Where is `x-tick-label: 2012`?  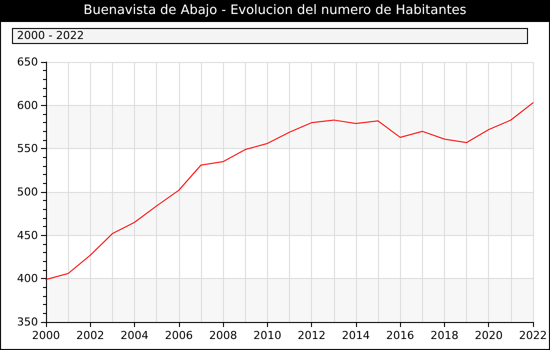 x-tick-label: 2012 is located at coordinates (312, 335).